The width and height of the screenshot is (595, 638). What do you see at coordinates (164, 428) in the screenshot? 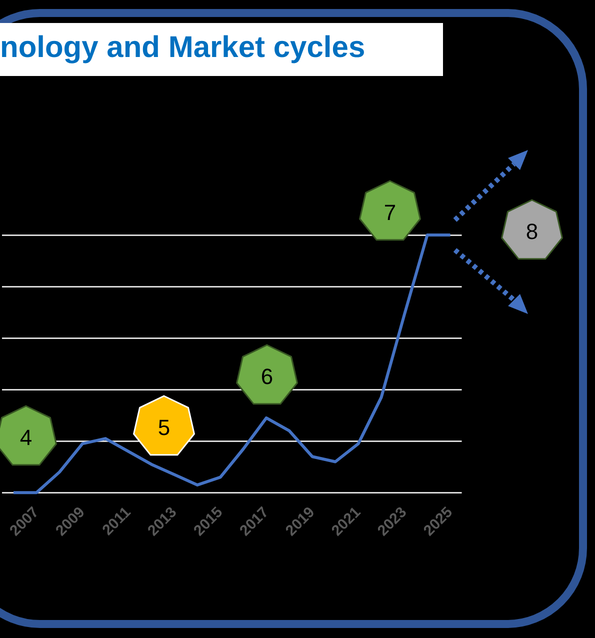
I see `annotation: 5` at bounding box center [164, 428].